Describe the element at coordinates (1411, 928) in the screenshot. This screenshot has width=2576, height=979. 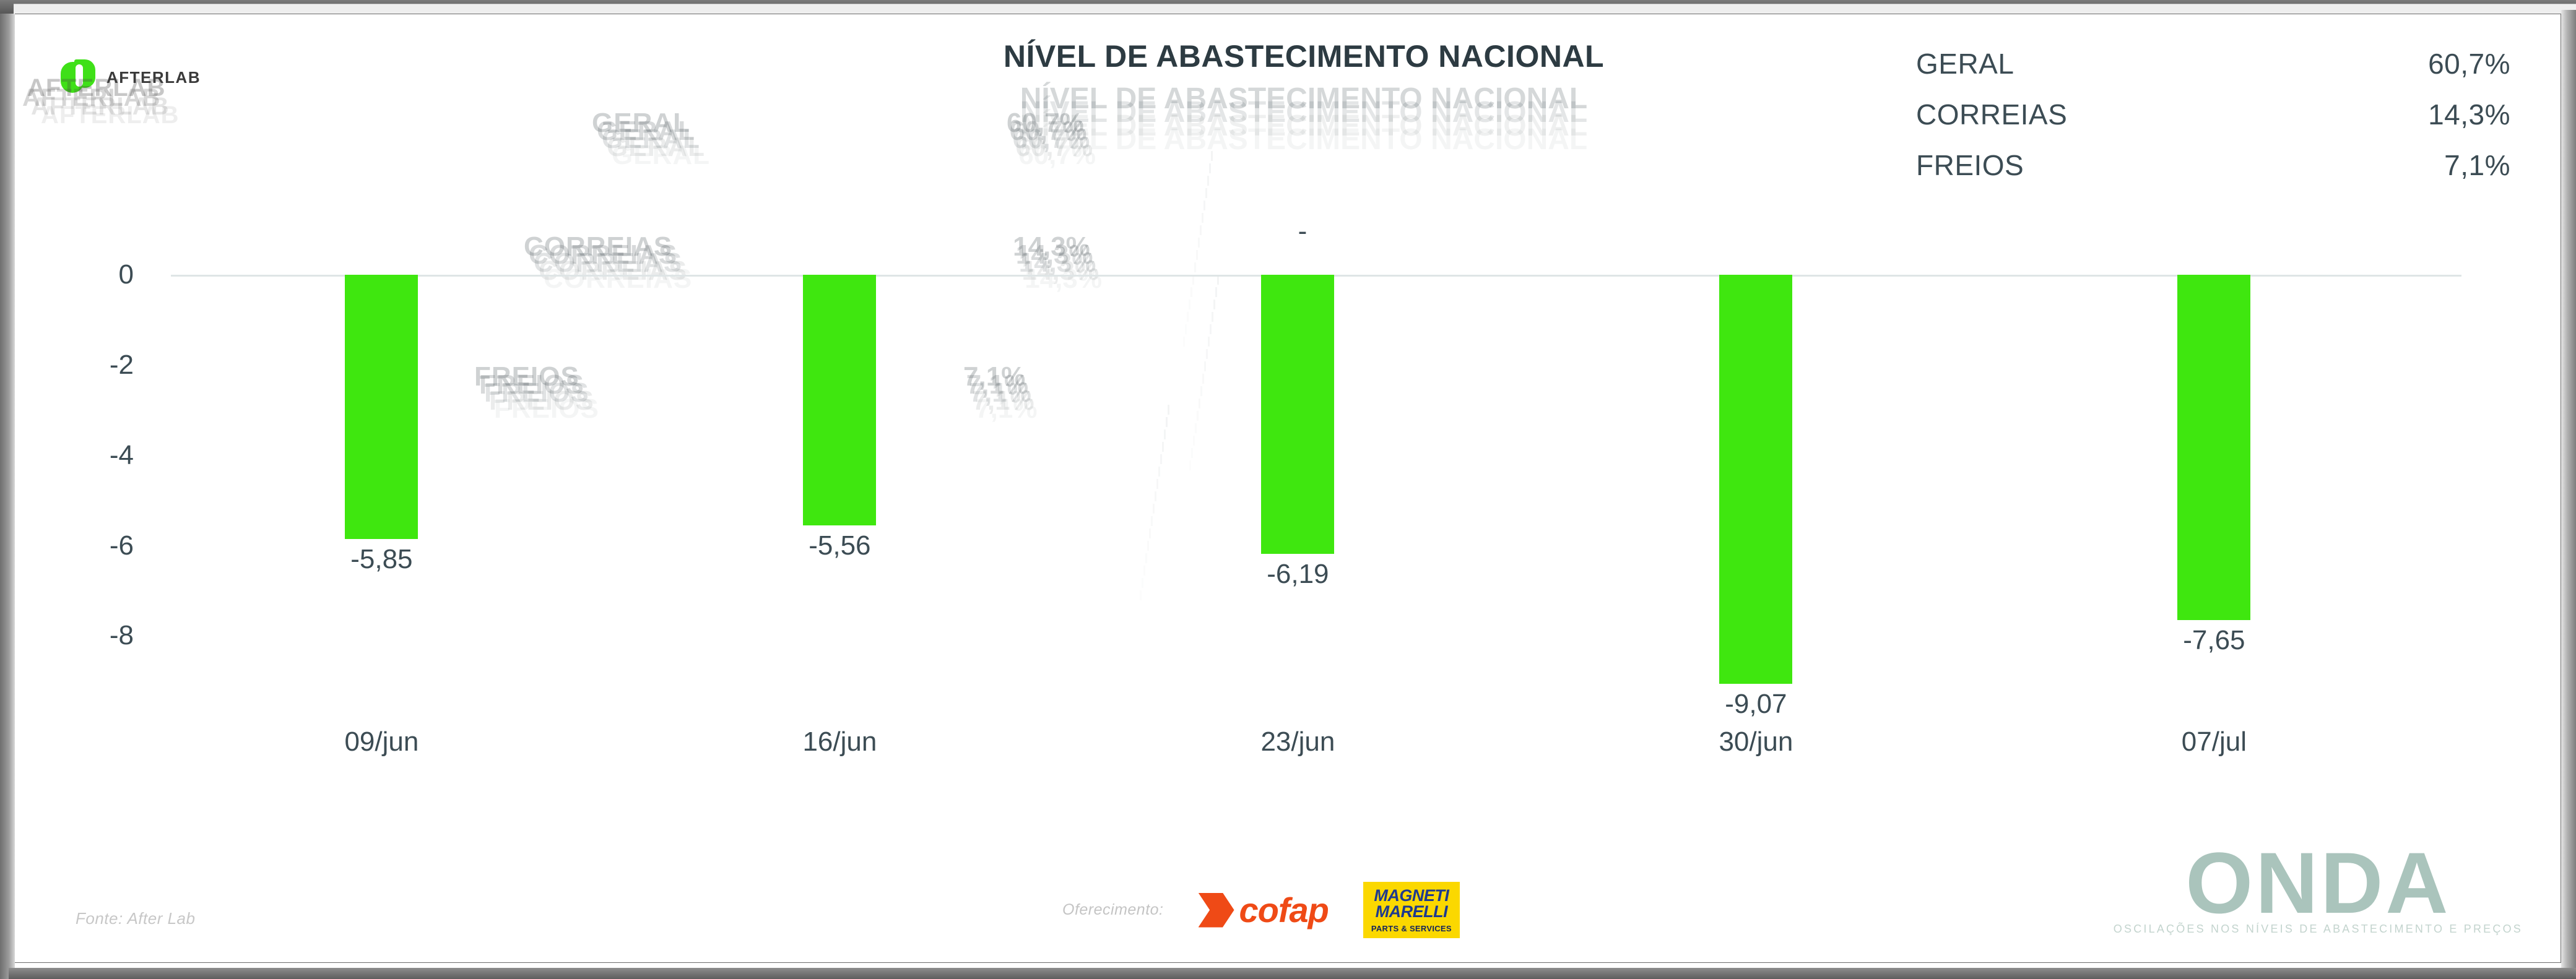
I see `marelli-tagline: PARTS & SERVICES` at that location.